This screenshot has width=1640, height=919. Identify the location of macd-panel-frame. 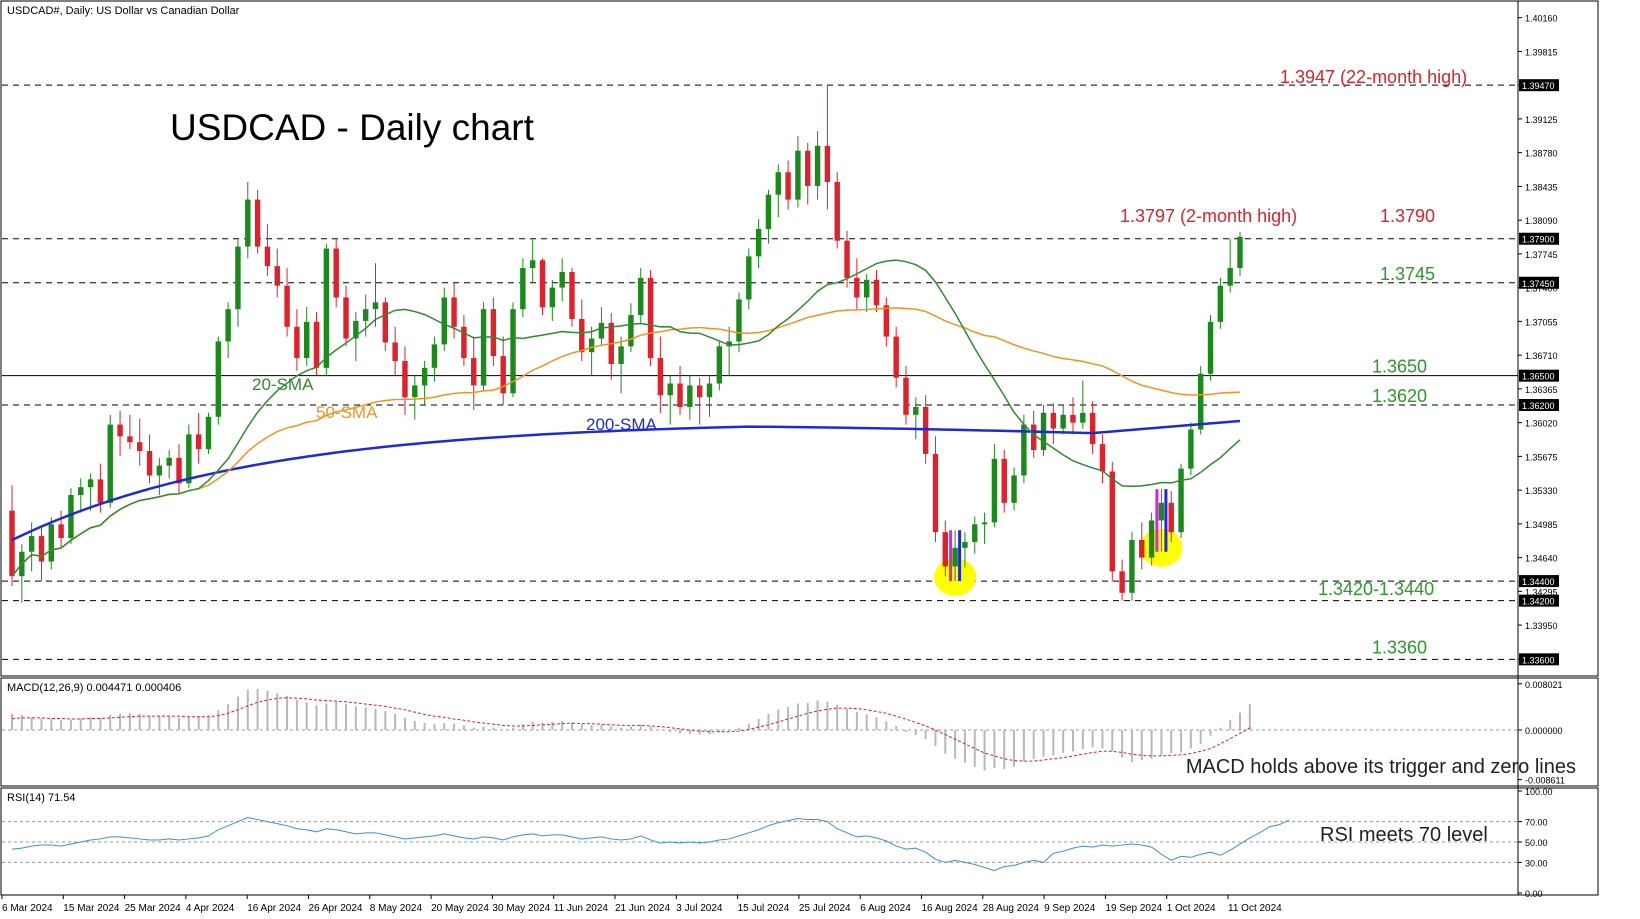
(799, 732).